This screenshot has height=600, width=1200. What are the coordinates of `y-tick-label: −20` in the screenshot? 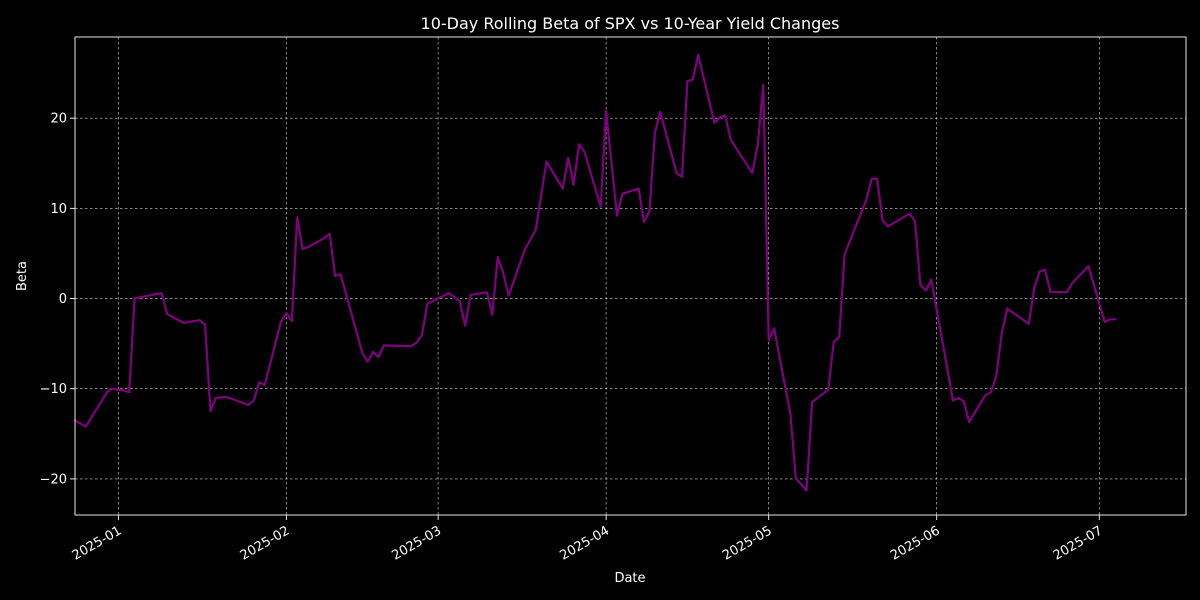 It's located at (53, 479).